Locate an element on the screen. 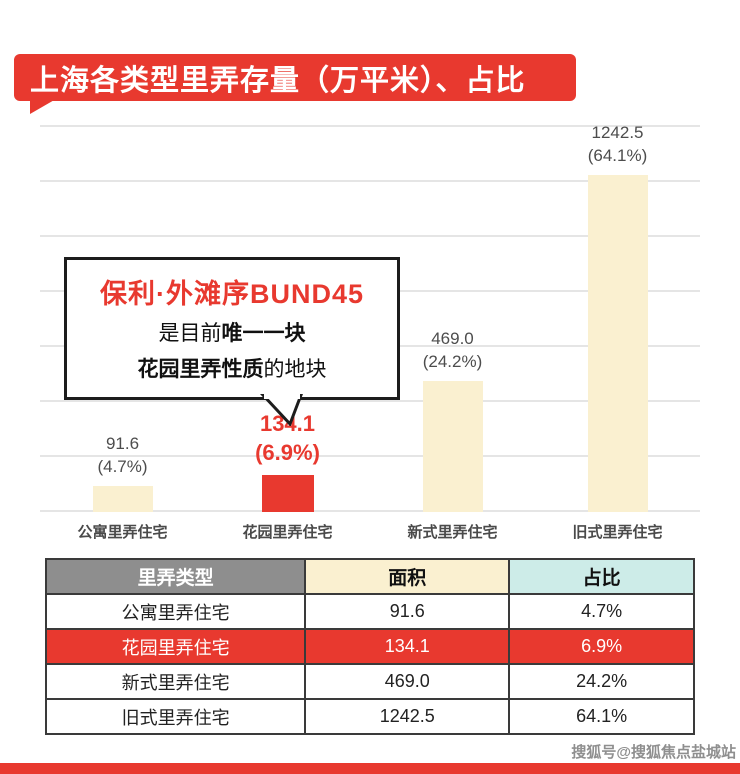 This screenshot has width=740, height=774. bottom-red-strip is located at coordinates (370, 768).